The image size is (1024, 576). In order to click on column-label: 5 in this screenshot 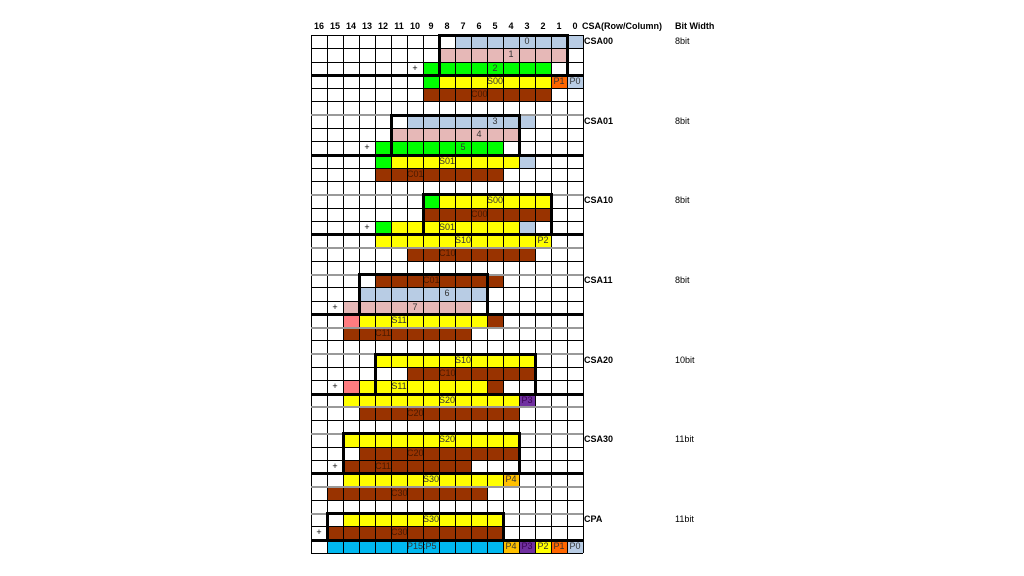, I will do `click(495, 26)`.